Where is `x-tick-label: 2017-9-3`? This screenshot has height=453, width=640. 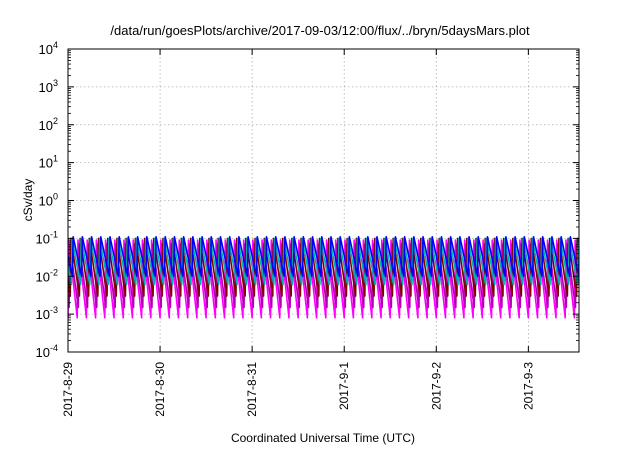
x-tick-label: 2017-9-3 is located at coordinates (528, 386).